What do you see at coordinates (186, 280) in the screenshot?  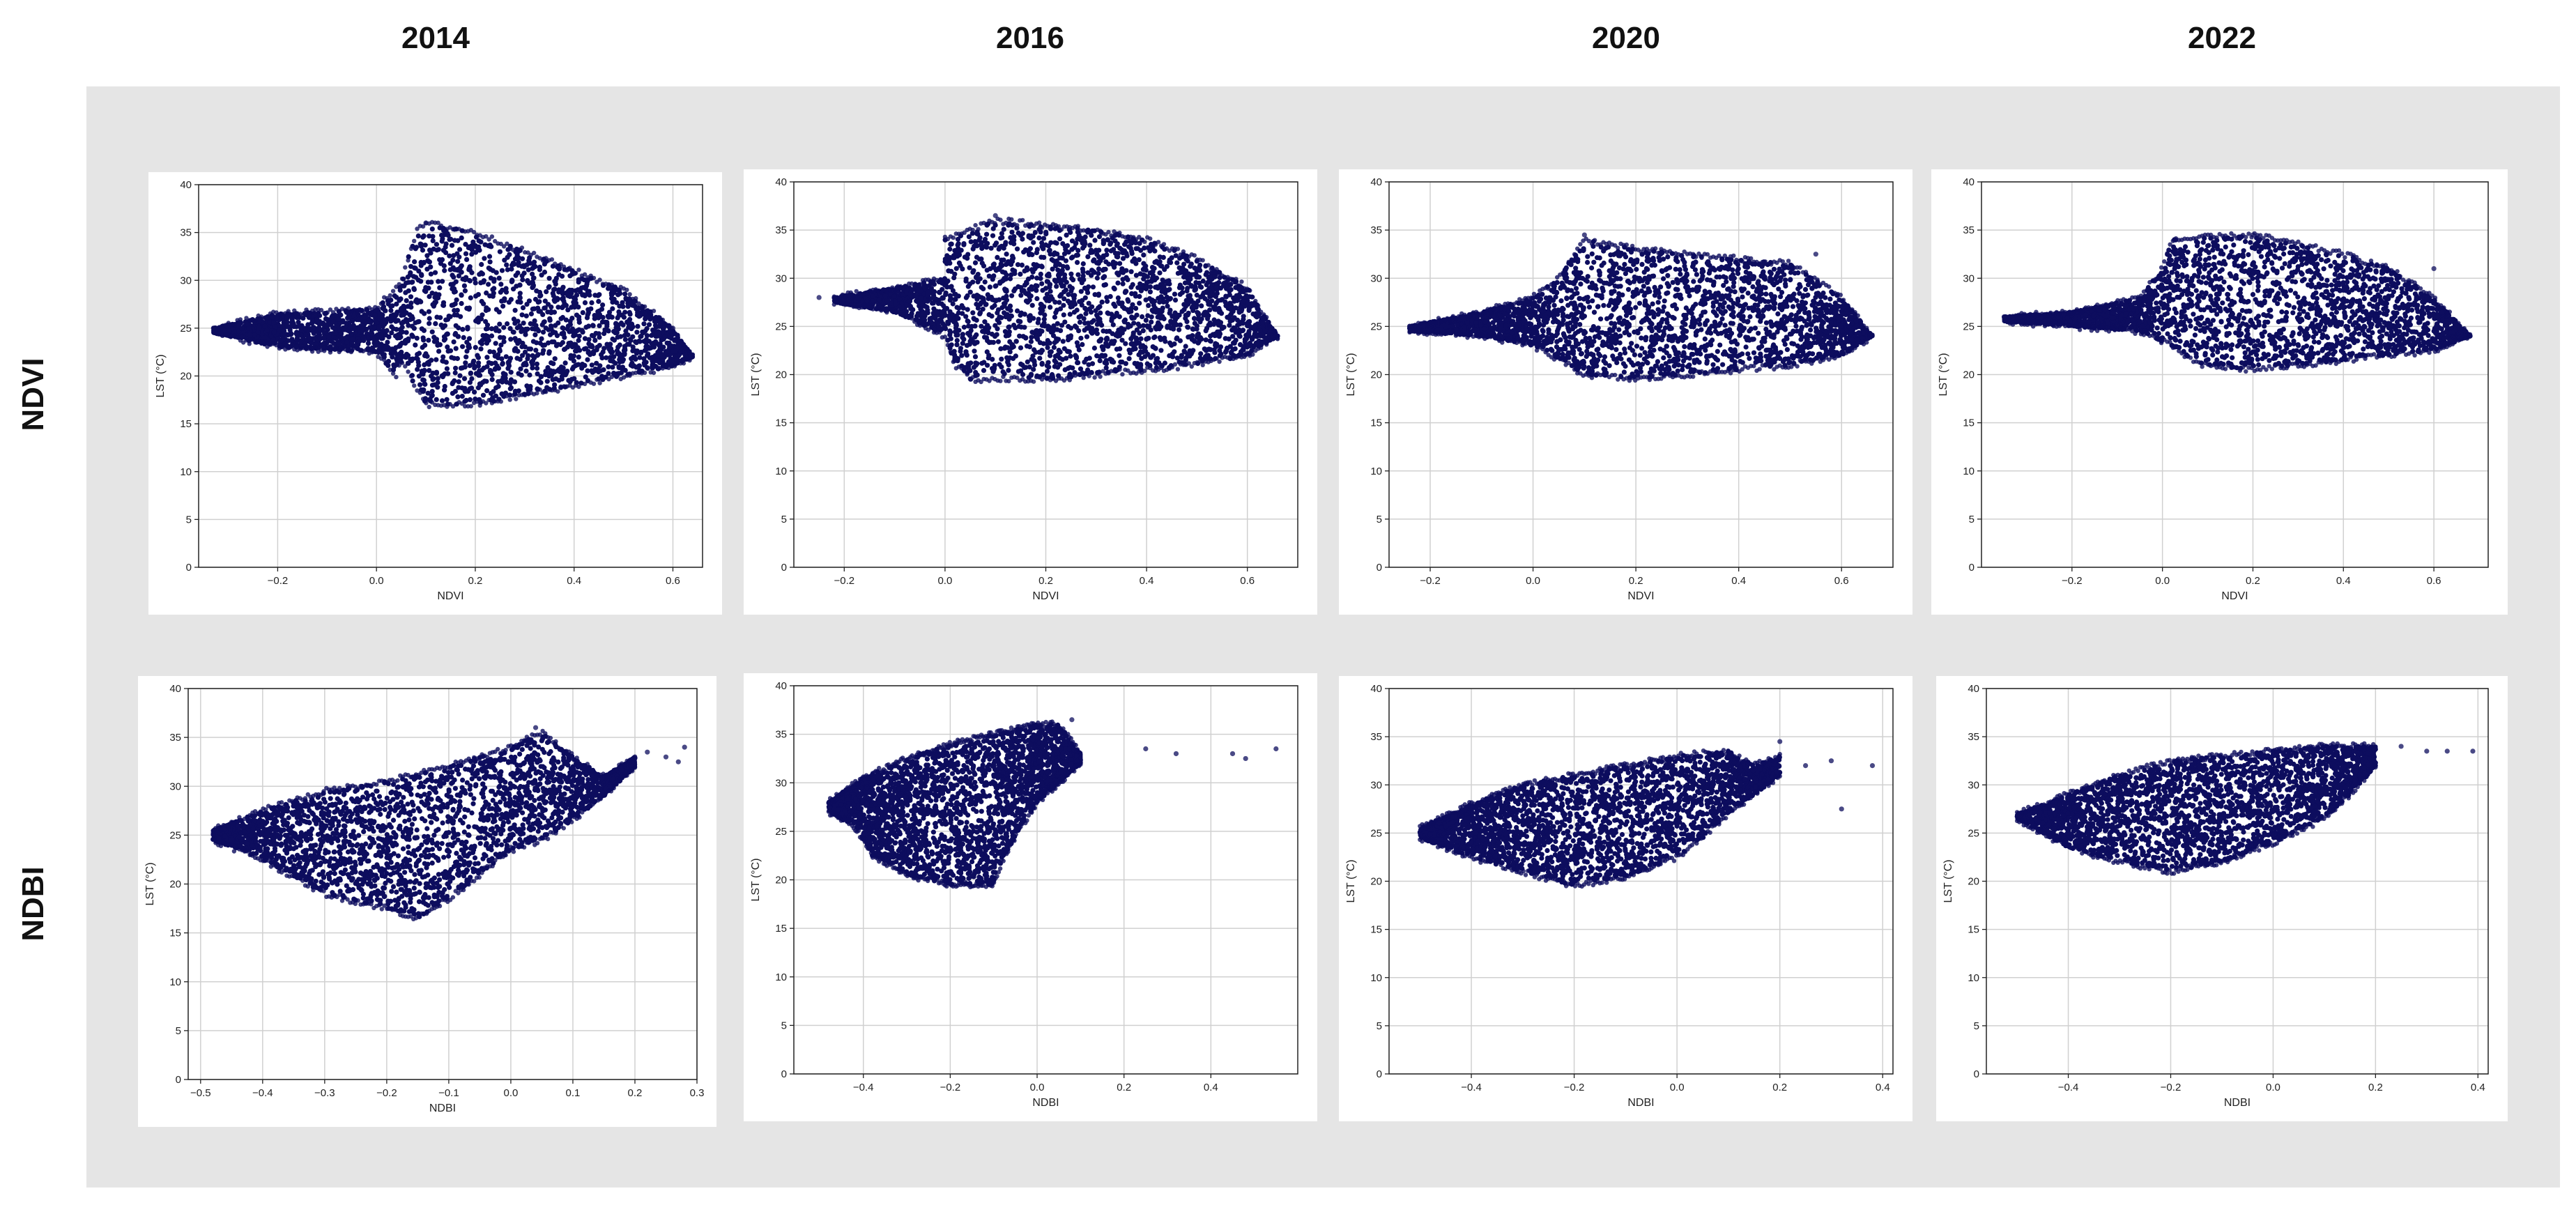 I see `y-tick-label: 30` at bounding box center [186, 280].